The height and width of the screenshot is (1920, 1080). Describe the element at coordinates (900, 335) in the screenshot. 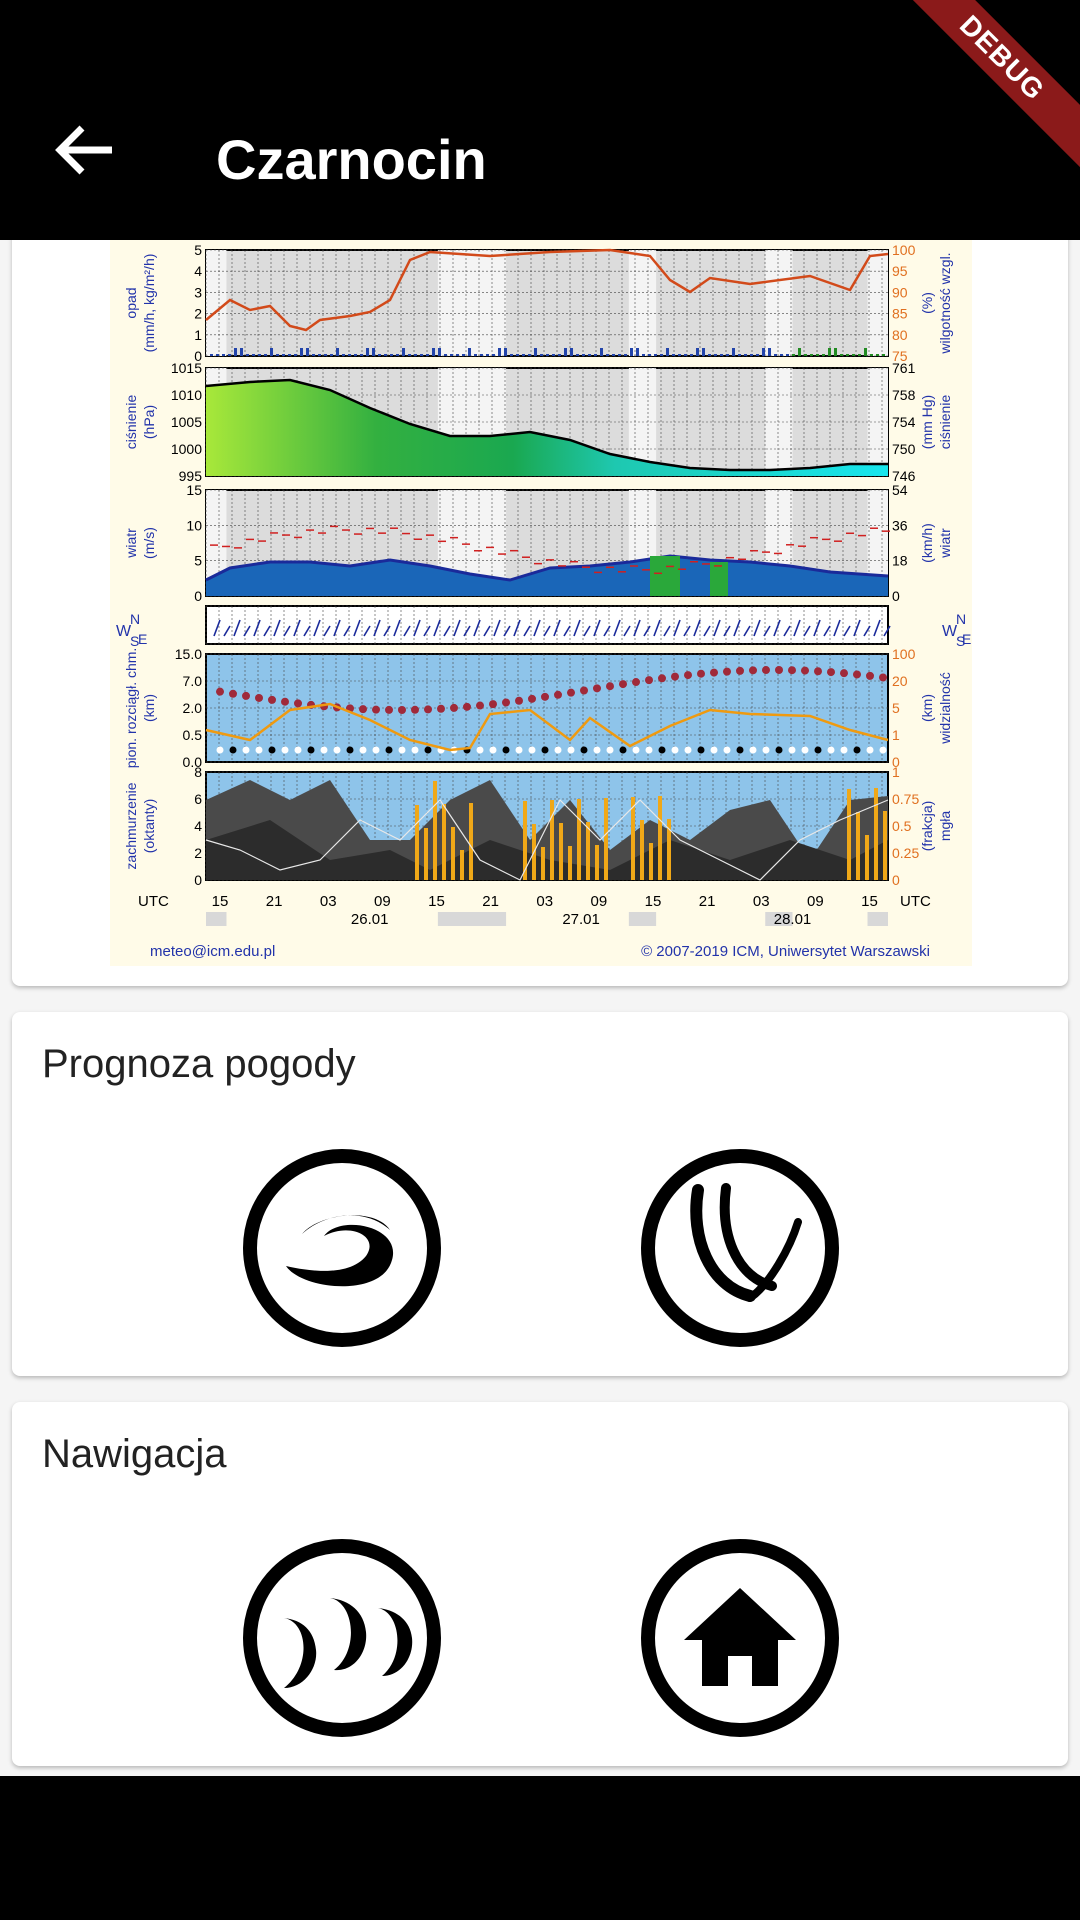

I see `tick-label-right: 80` at that location.